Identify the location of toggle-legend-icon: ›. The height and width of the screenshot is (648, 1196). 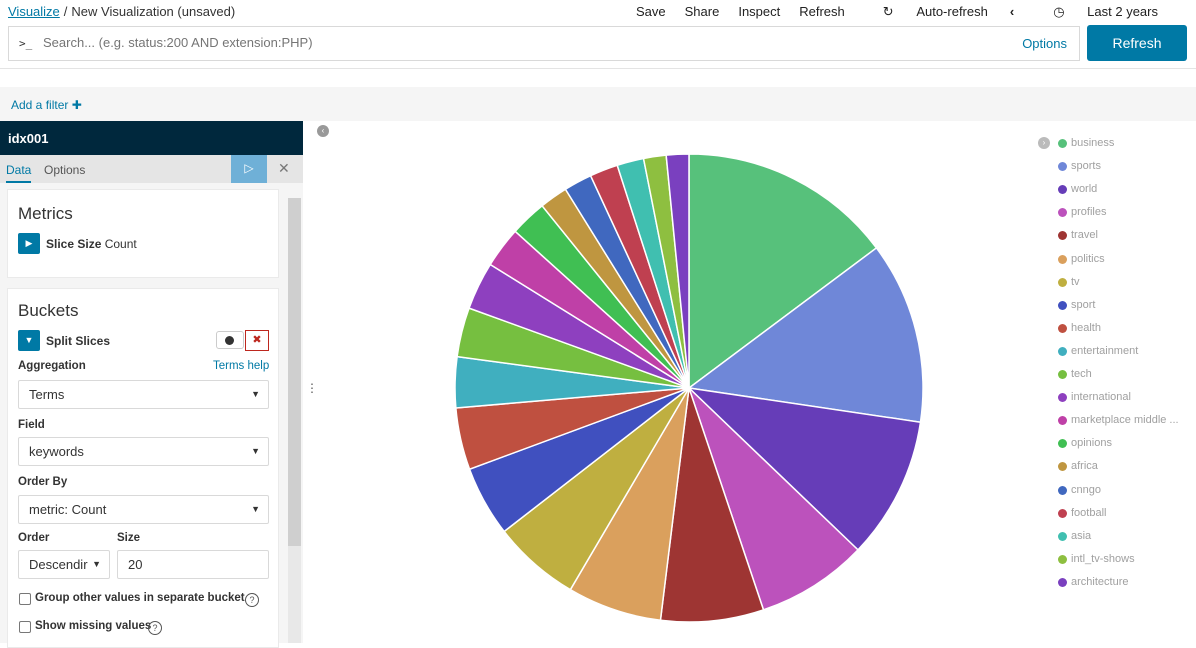
(1044, 143).